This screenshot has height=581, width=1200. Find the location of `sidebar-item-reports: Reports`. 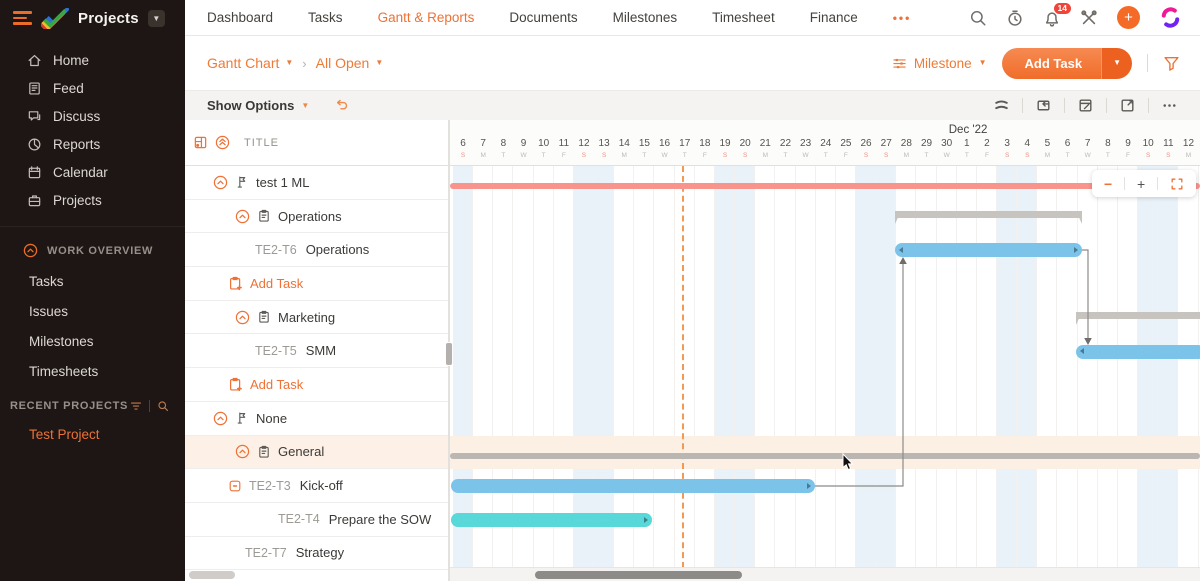

sidebar-item-reports: Reports is located at coordinates (92, 144).